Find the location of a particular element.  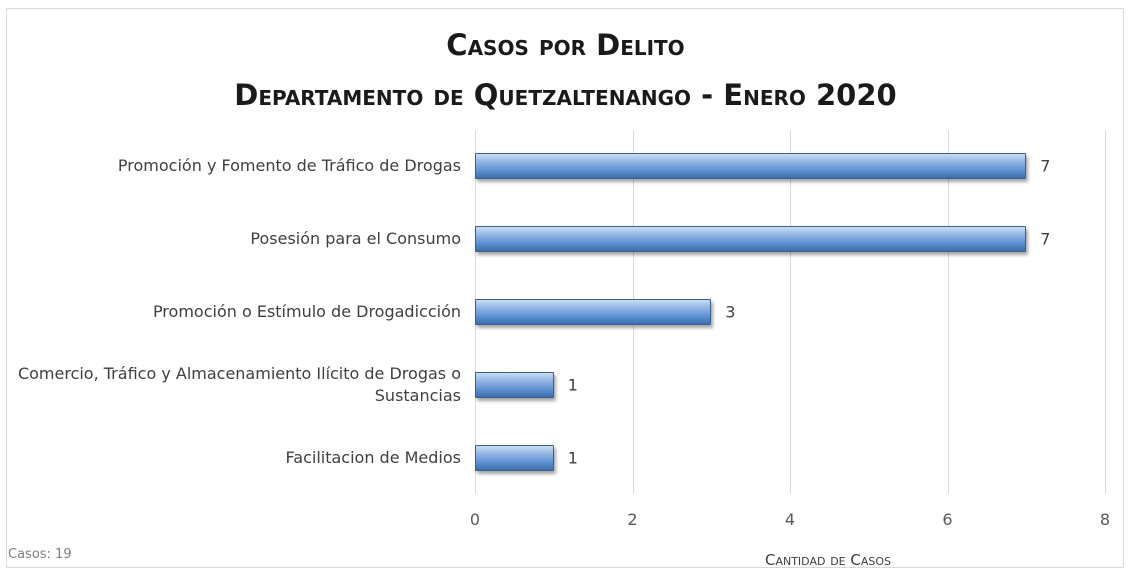

x-tick-label: 6 is located at coordinates (947, 519).